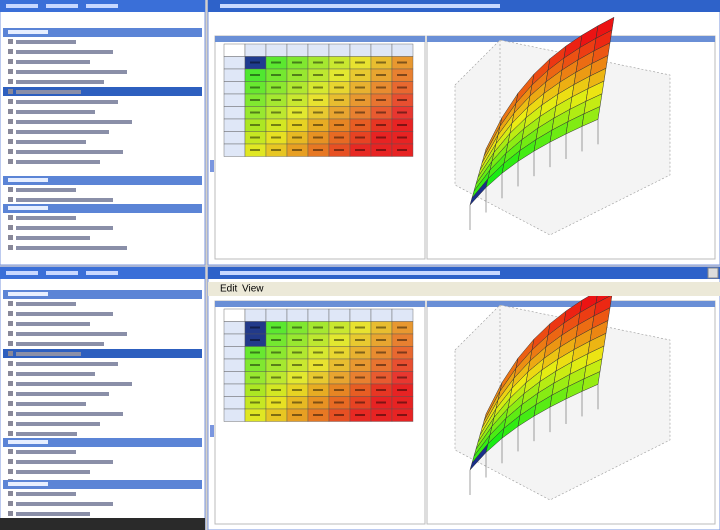 The width and height of the screenshot is (720, 530). I want to click on panel, so click(103, 398).